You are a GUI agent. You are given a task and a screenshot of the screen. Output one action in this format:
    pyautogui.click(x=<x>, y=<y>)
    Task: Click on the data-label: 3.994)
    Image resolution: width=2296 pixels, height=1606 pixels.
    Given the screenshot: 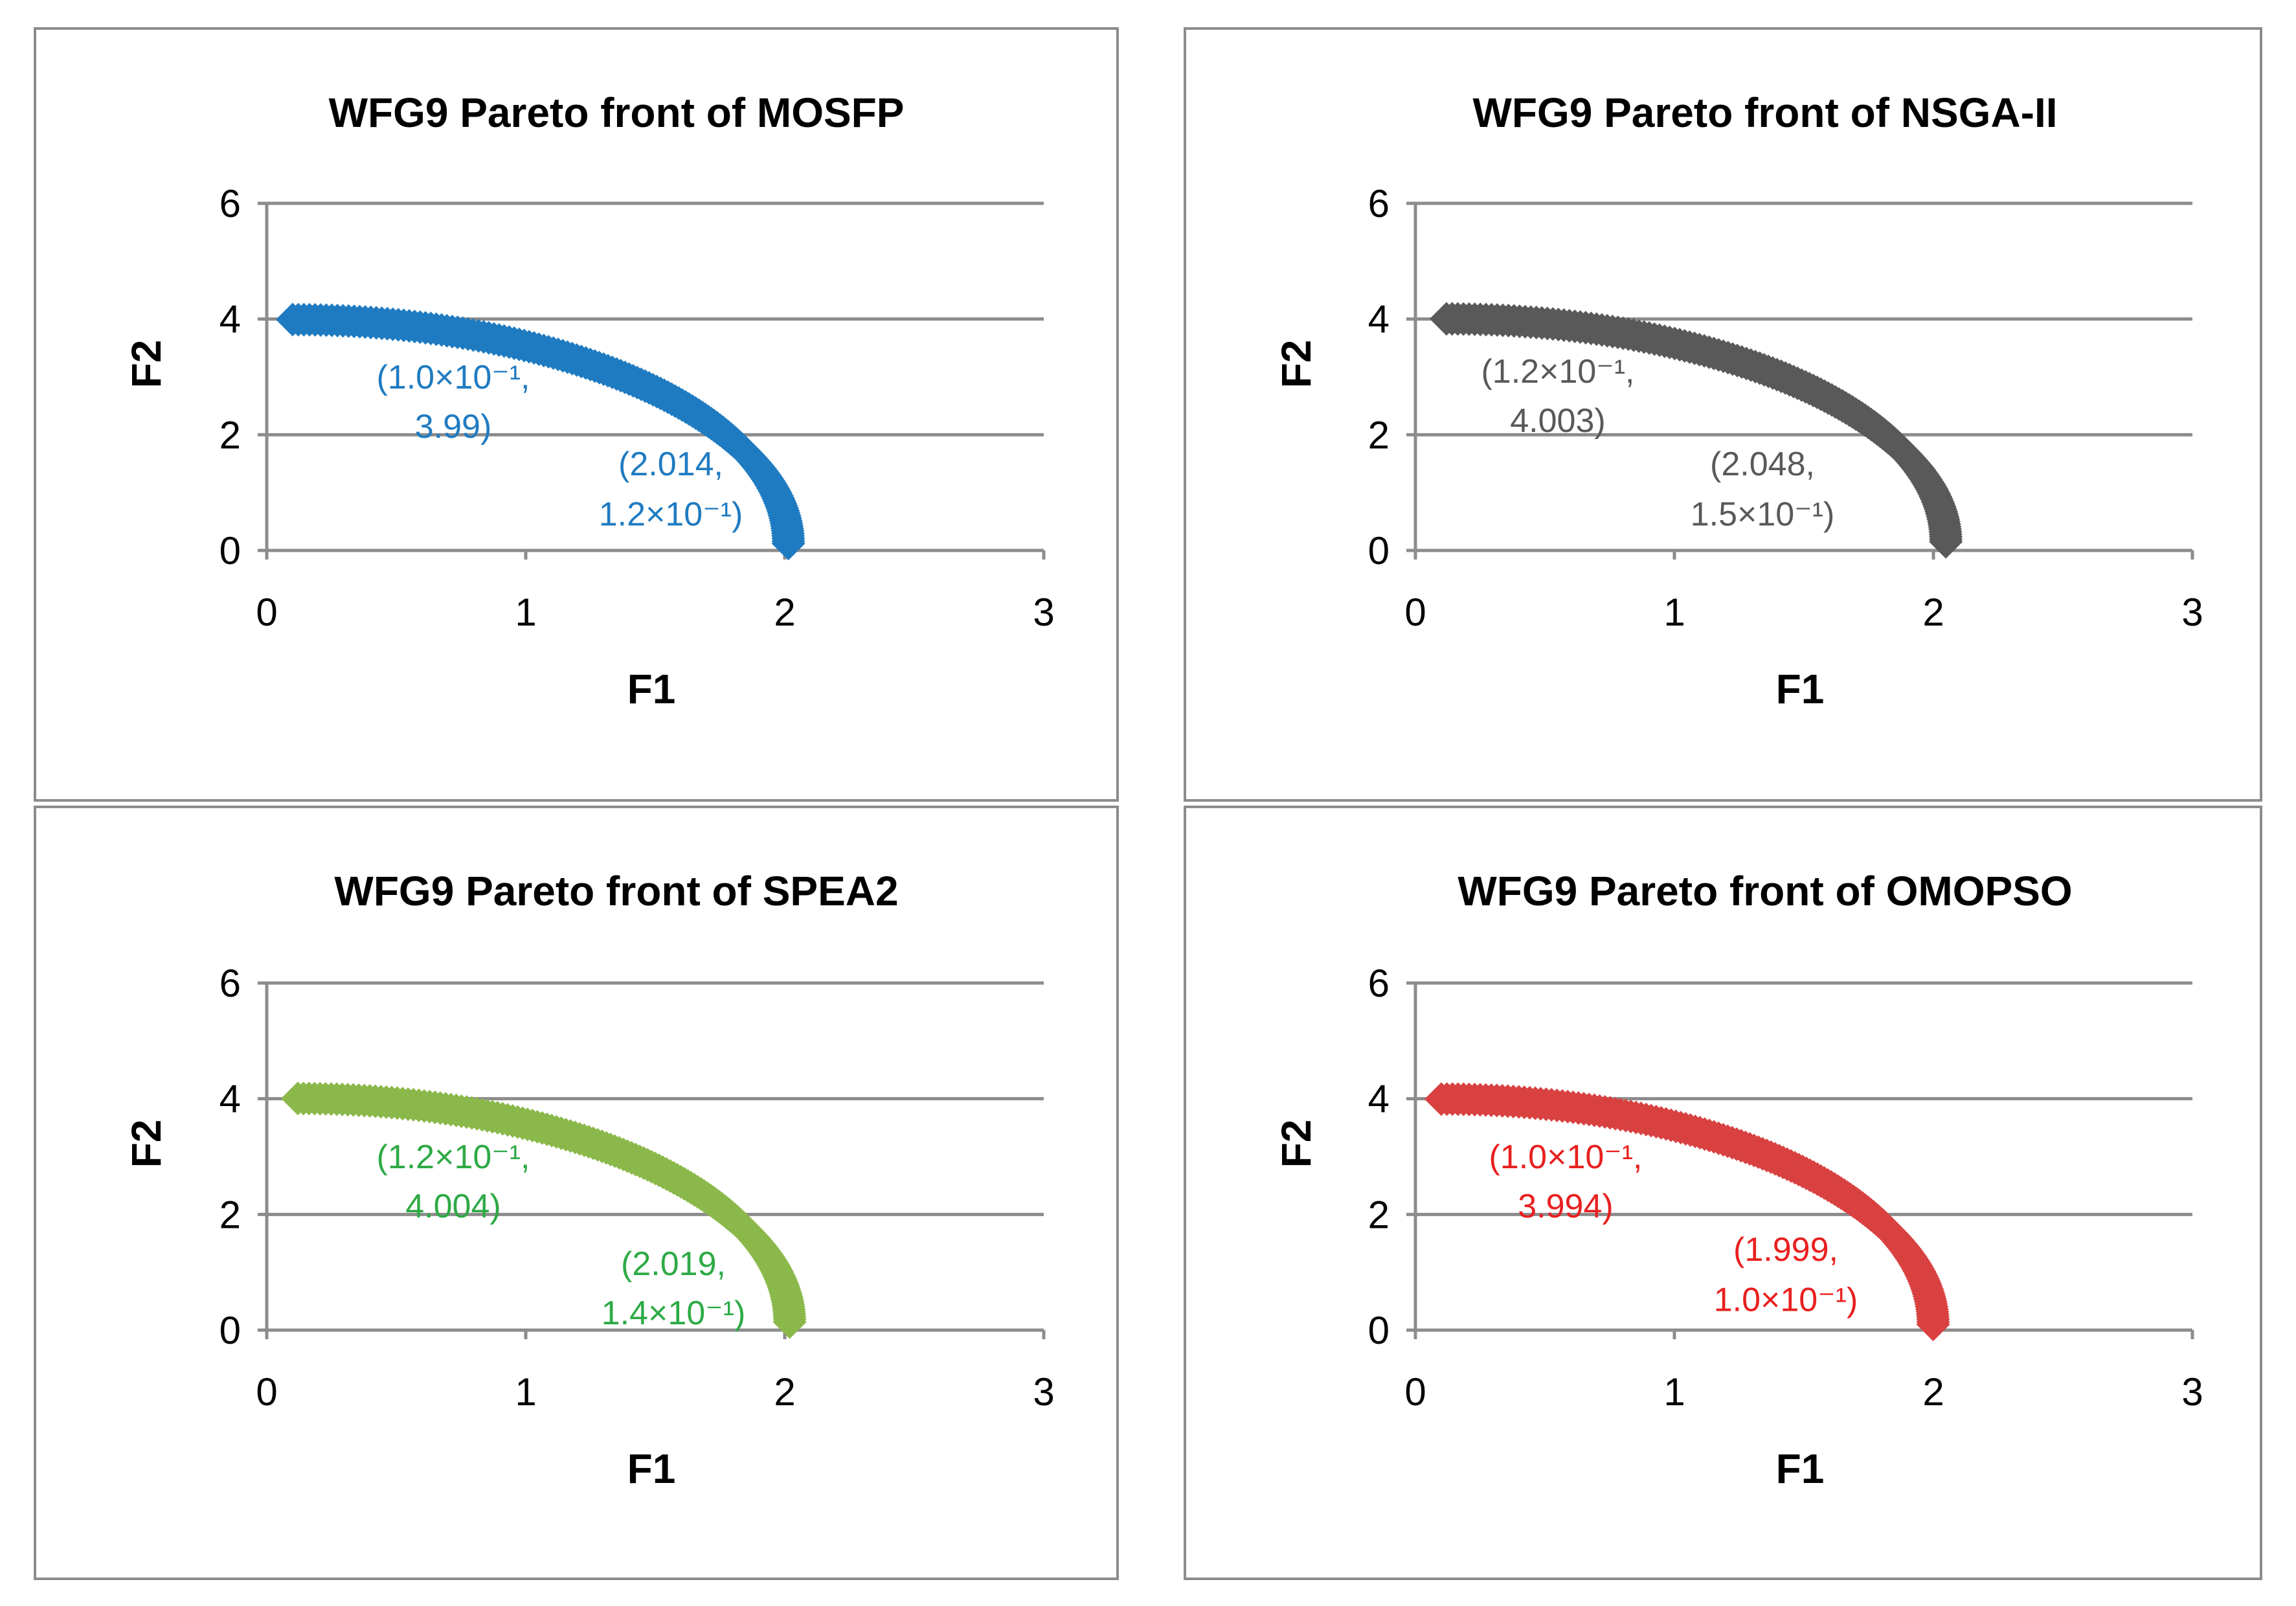 What is the action you would take?
    pyautogui.click(x=1565, y=1206)
    